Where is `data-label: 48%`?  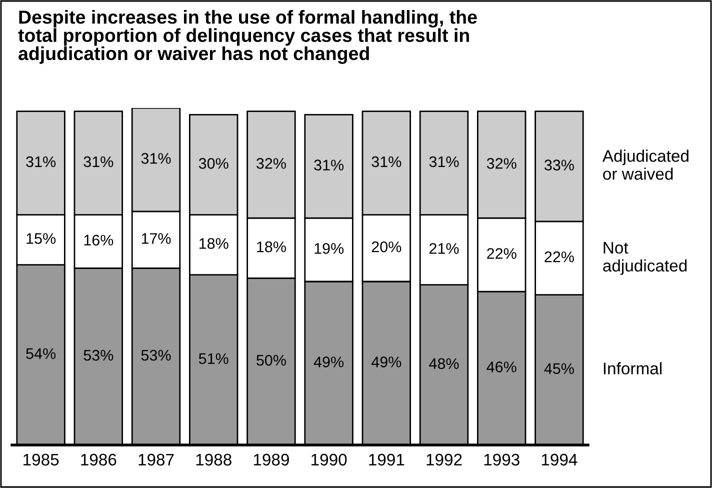 data-label: 48% is located at coordinates (444, 364).